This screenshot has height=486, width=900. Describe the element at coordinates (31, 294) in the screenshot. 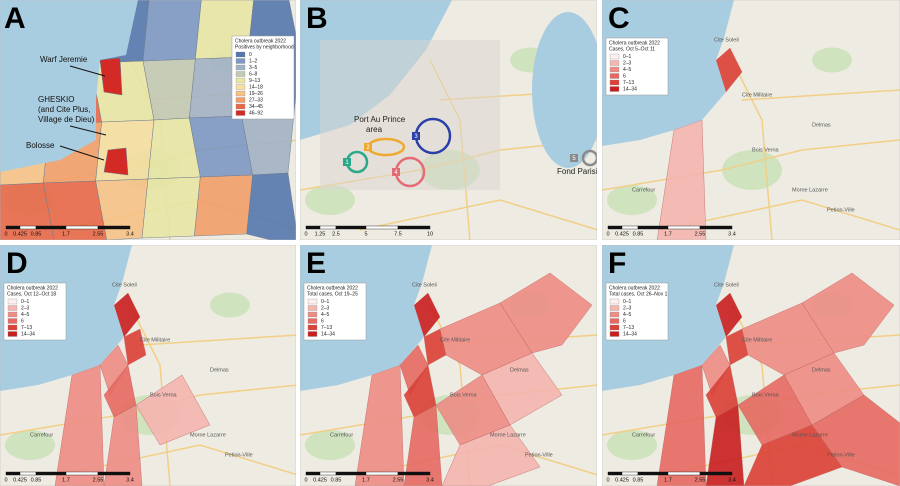

I see `legend-subtitle: Cases, Oct 12–Oct 18` at that location.